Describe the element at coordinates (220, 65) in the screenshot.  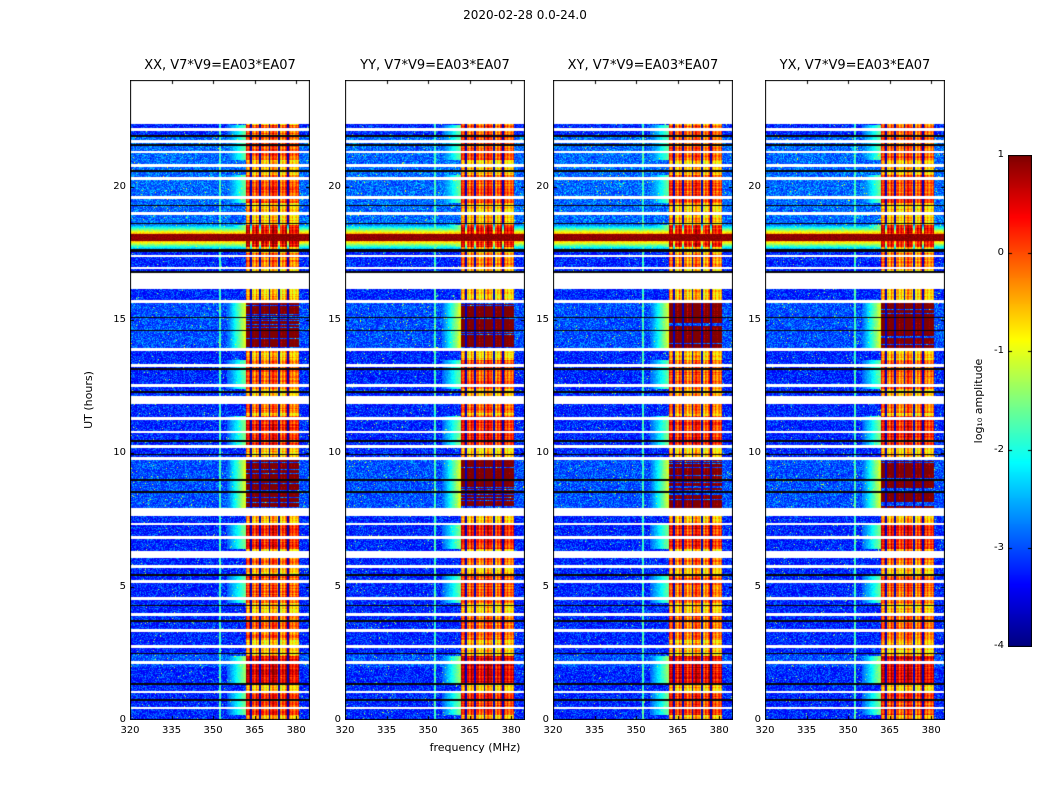
I see `panel-title-xx: XX, V7*V9=EA03*EA07` at that location.